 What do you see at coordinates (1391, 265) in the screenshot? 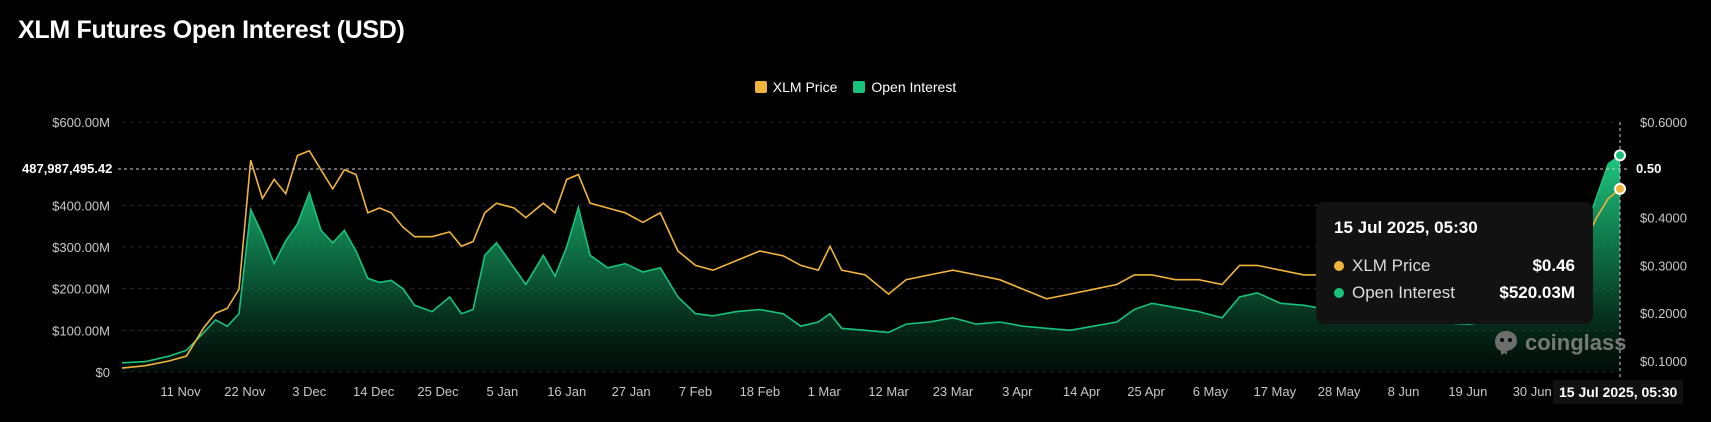
I see `tooltip-name-price: XLM Price` at bounding box center [1391, 265].